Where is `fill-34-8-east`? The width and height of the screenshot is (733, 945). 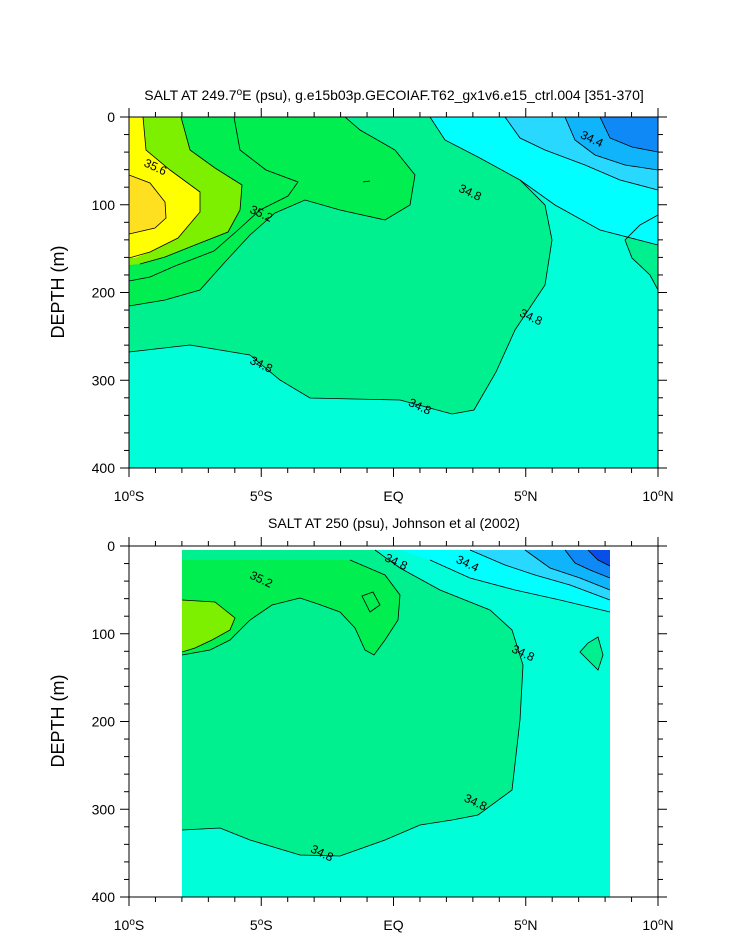
fill-34-8-east is located at coordinates (591, 653).